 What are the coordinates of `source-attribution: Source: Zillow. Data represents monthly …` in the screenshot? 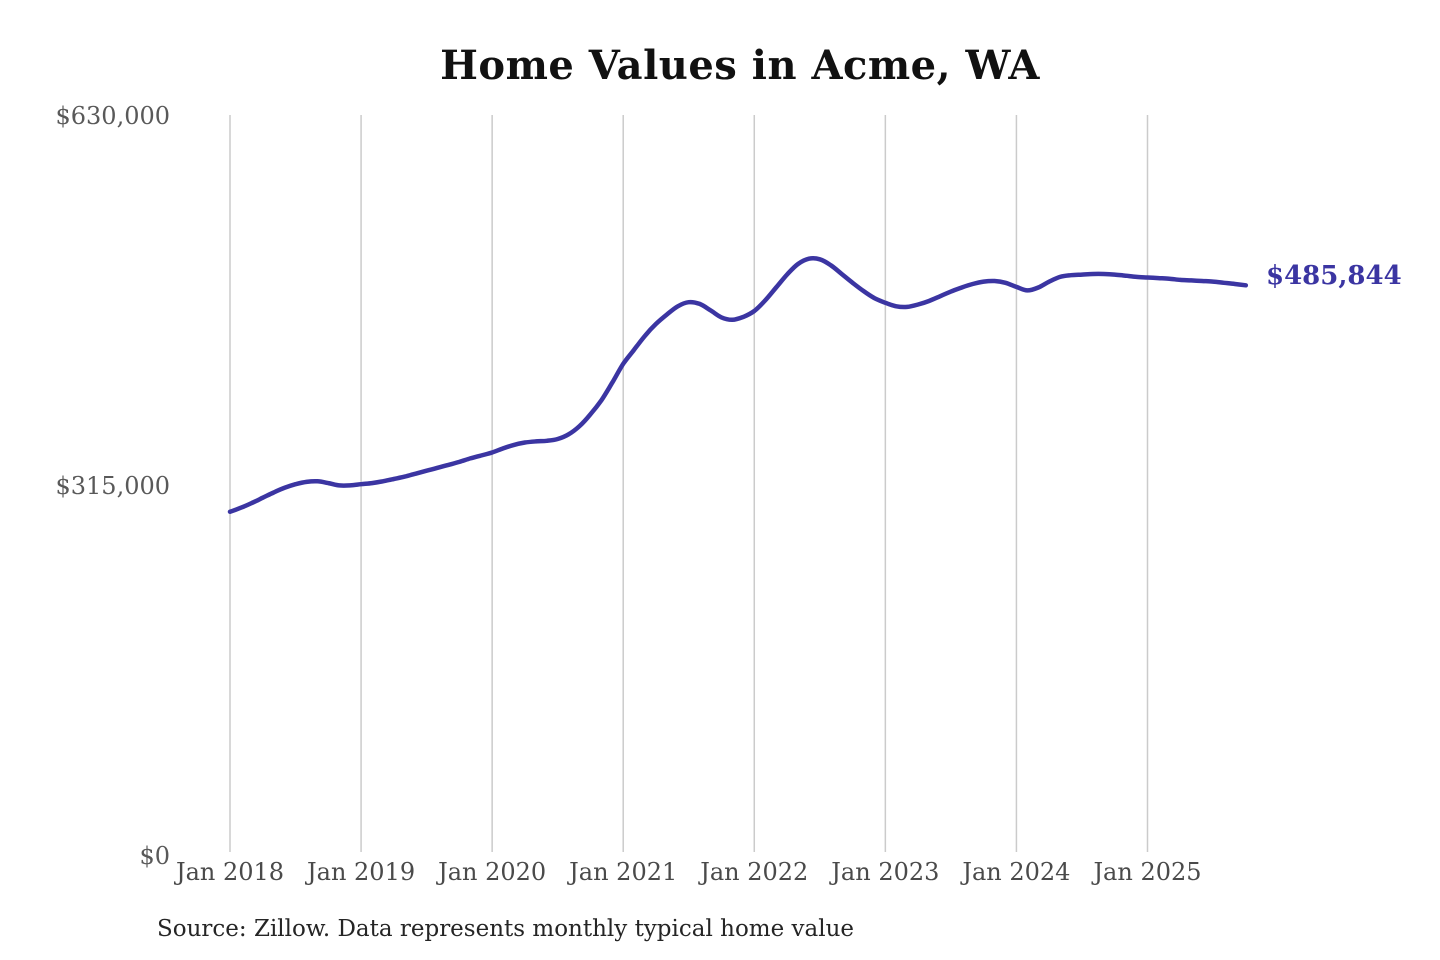 It's located at (506, 929).